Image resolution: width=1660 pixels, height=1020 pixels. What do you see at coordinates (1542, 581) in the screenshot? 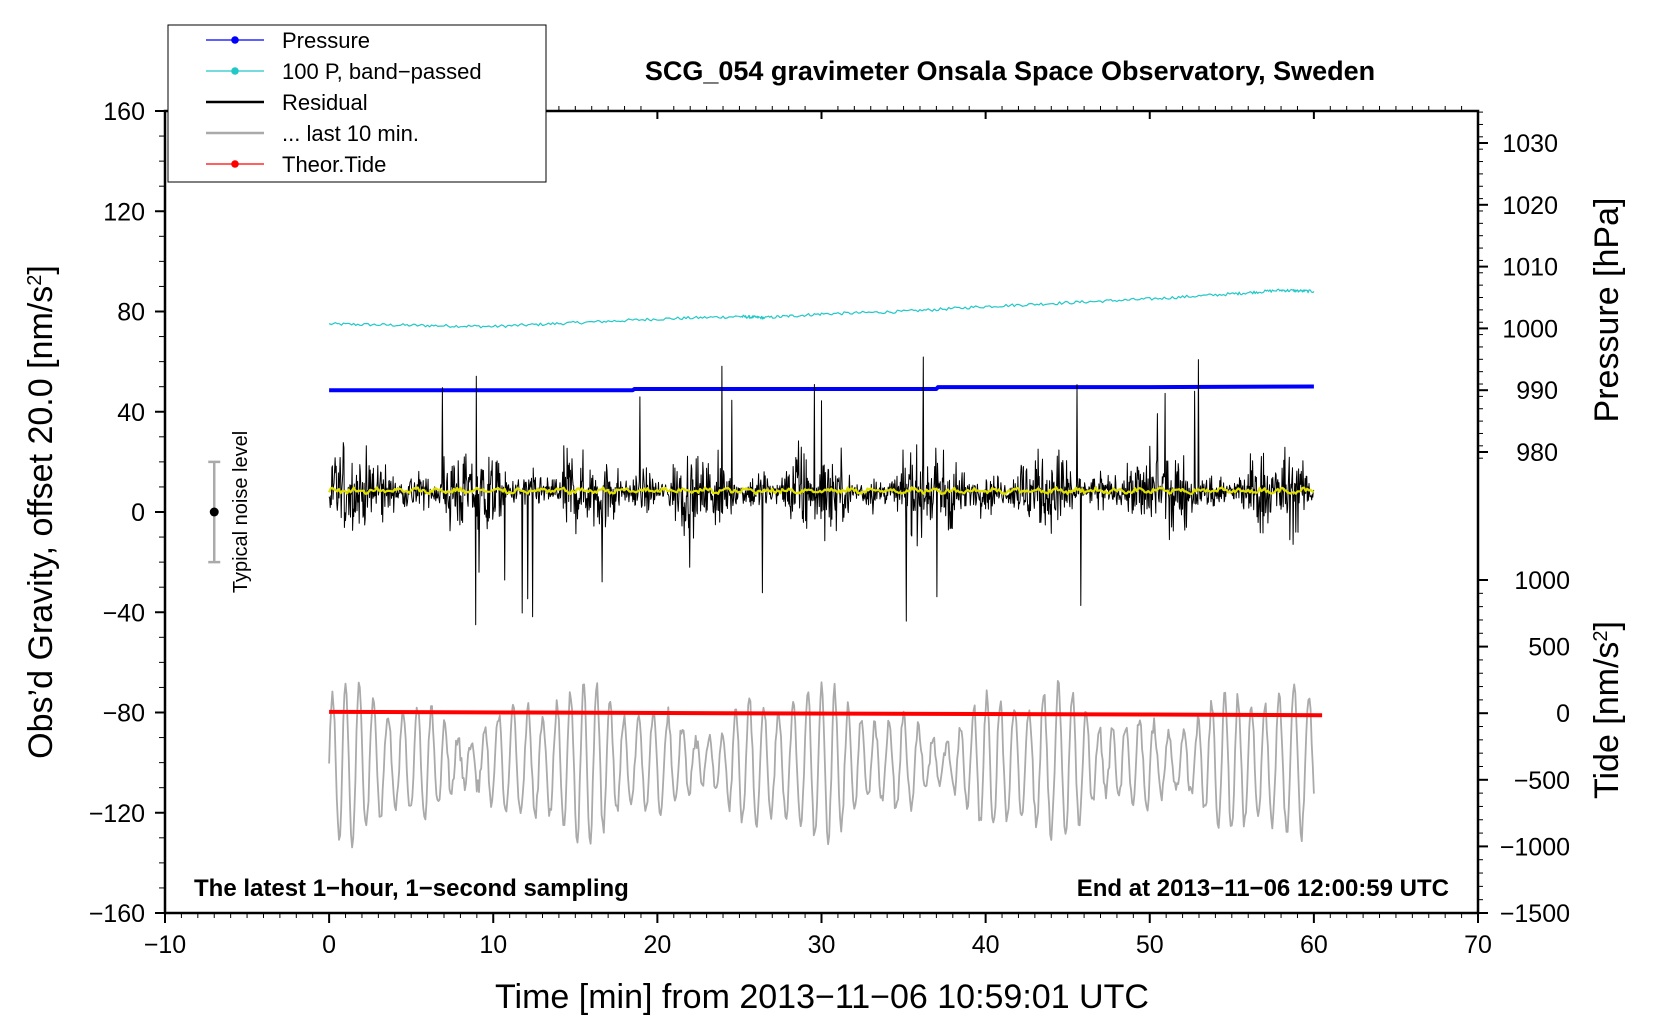
I see `tide-tick-label: 1000` at bounding box center [1542, 581].